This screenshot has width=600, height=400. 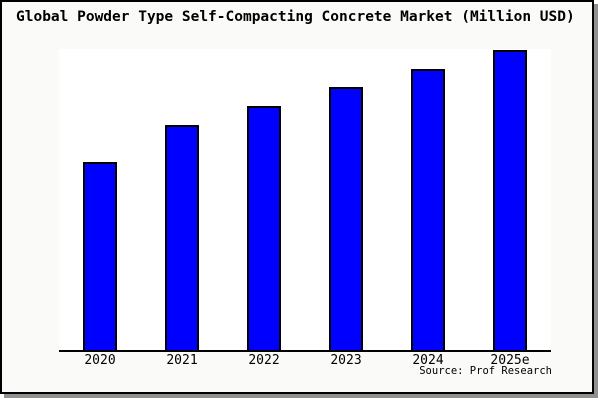 I want to click on bar-slot-2020, so click(x=100, y=199).